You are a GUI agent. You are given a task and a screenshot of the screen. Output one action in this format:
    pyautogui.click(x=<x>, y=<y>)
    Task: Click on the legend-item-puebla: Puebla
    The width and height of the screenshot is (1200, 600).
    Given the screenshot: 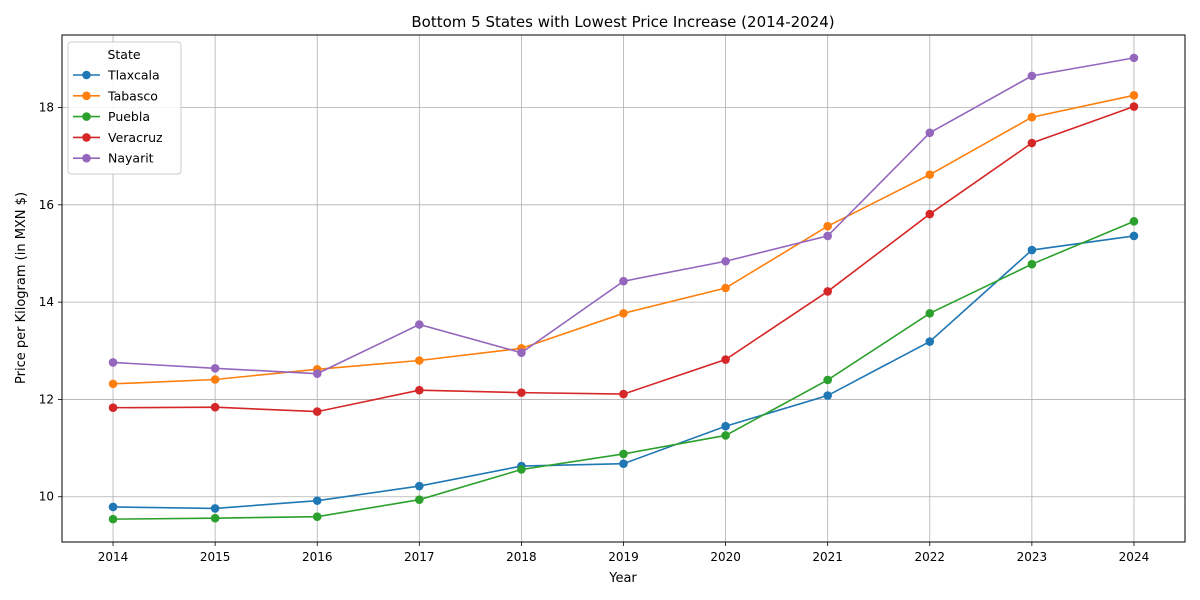 What is the action you would take?
    pyautogui.click(x=111, y=116)
    